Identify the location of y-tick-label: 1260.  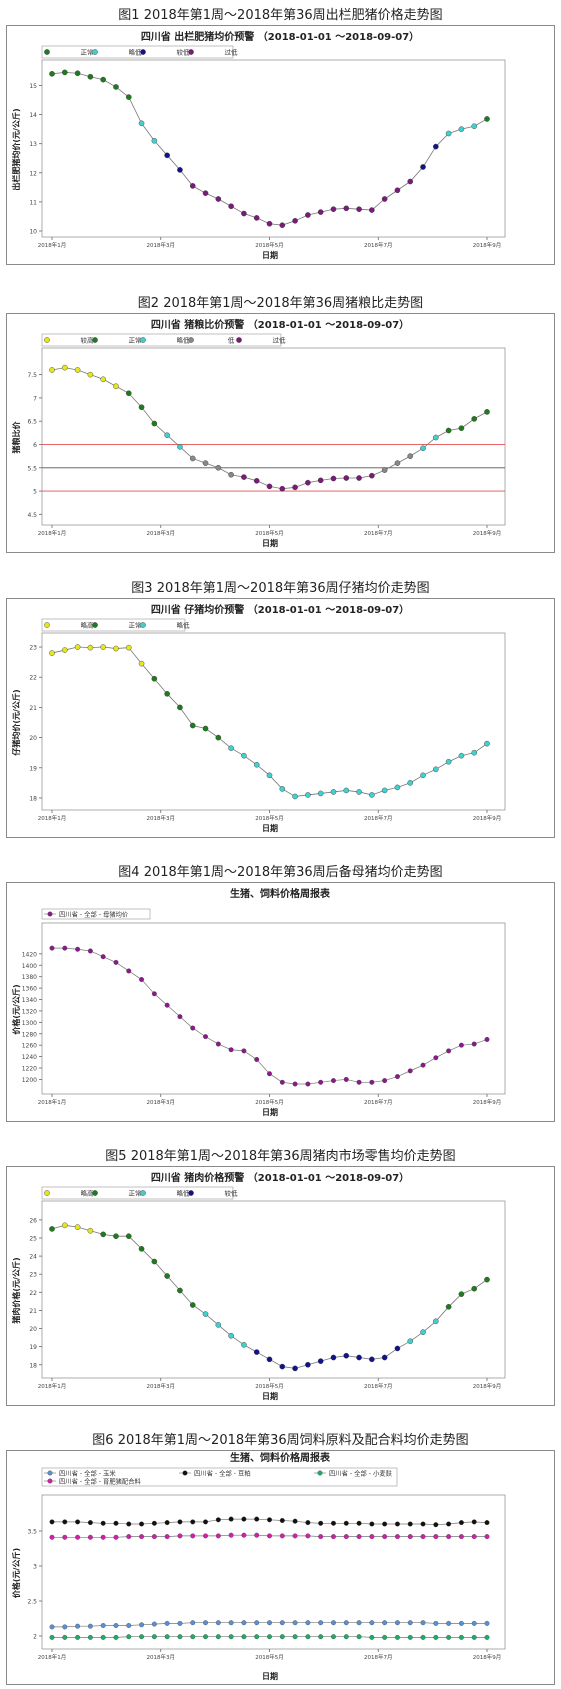
(29, 1046).